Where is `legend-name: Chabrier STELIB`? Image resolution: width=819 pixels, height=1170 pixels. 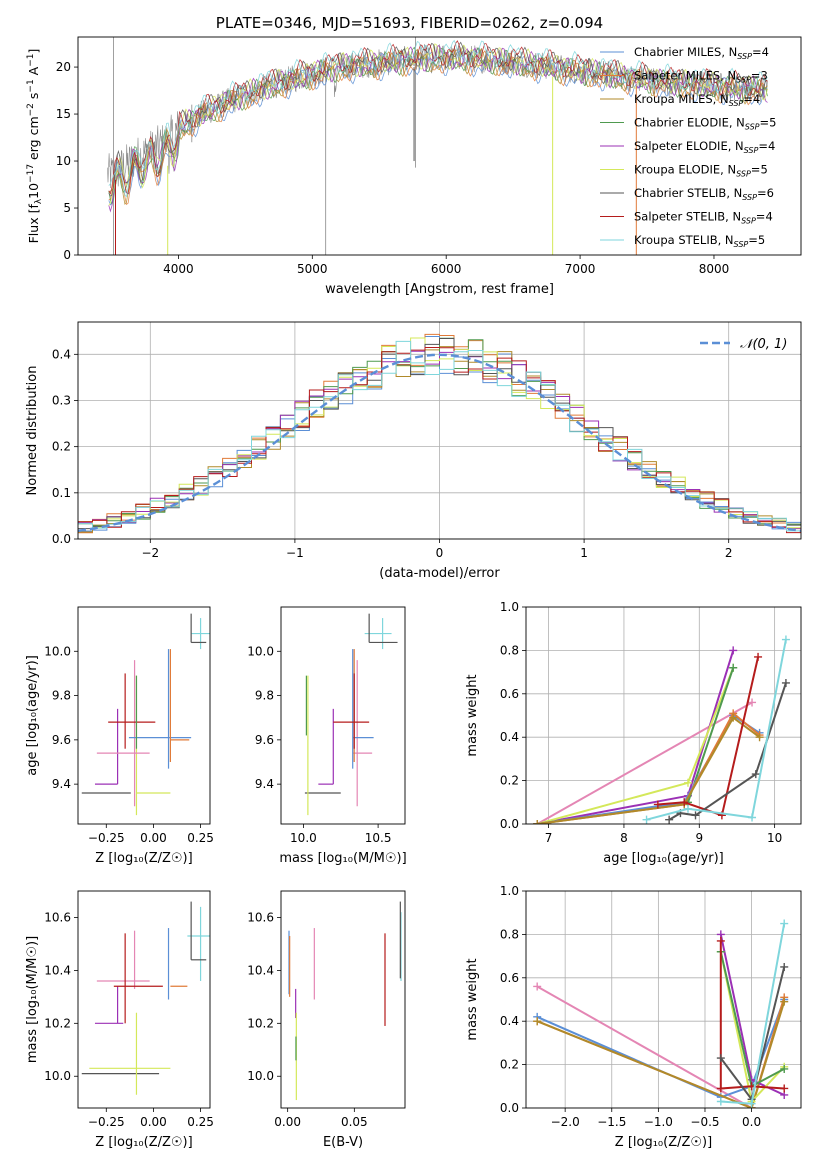 legend-name: Chabrier STELIB is located at coordinates (680, 193).